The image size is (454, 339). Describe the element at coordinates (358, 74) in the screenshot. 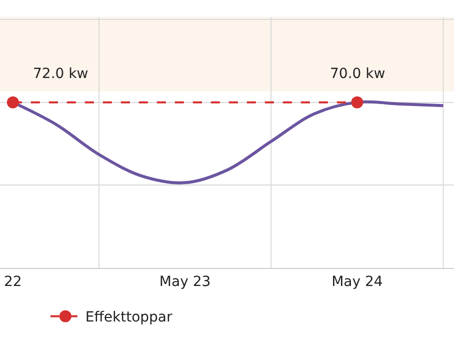

I see `annotation: 70.0 kw` at that location.